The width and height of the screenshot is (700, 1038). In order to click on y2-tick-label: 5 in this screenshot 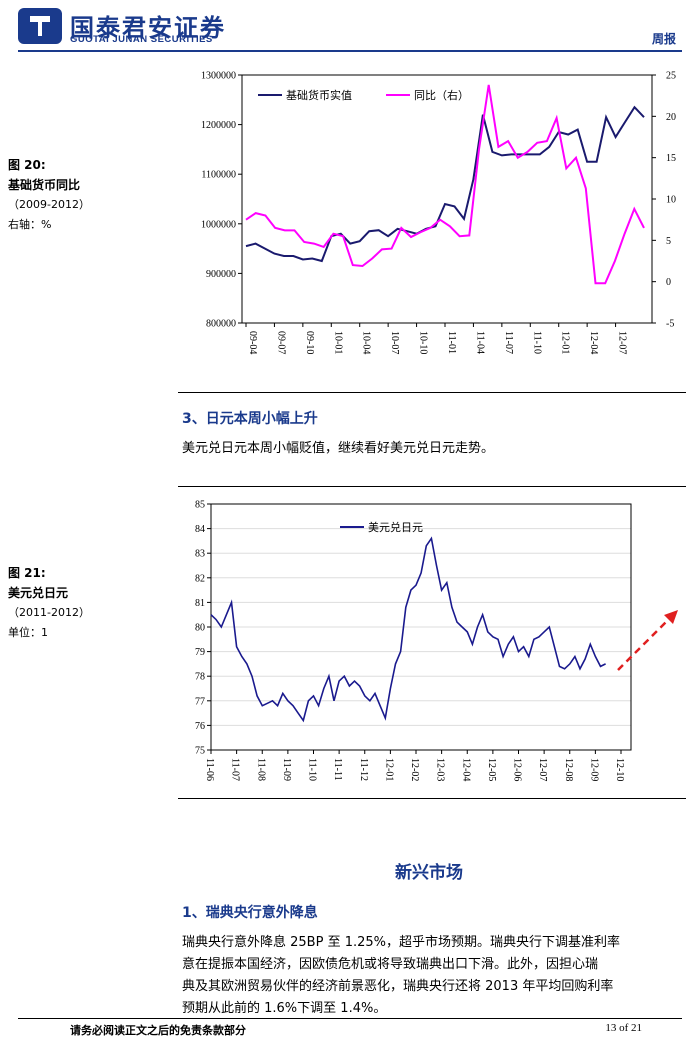, I will do `click(668, 241)`.